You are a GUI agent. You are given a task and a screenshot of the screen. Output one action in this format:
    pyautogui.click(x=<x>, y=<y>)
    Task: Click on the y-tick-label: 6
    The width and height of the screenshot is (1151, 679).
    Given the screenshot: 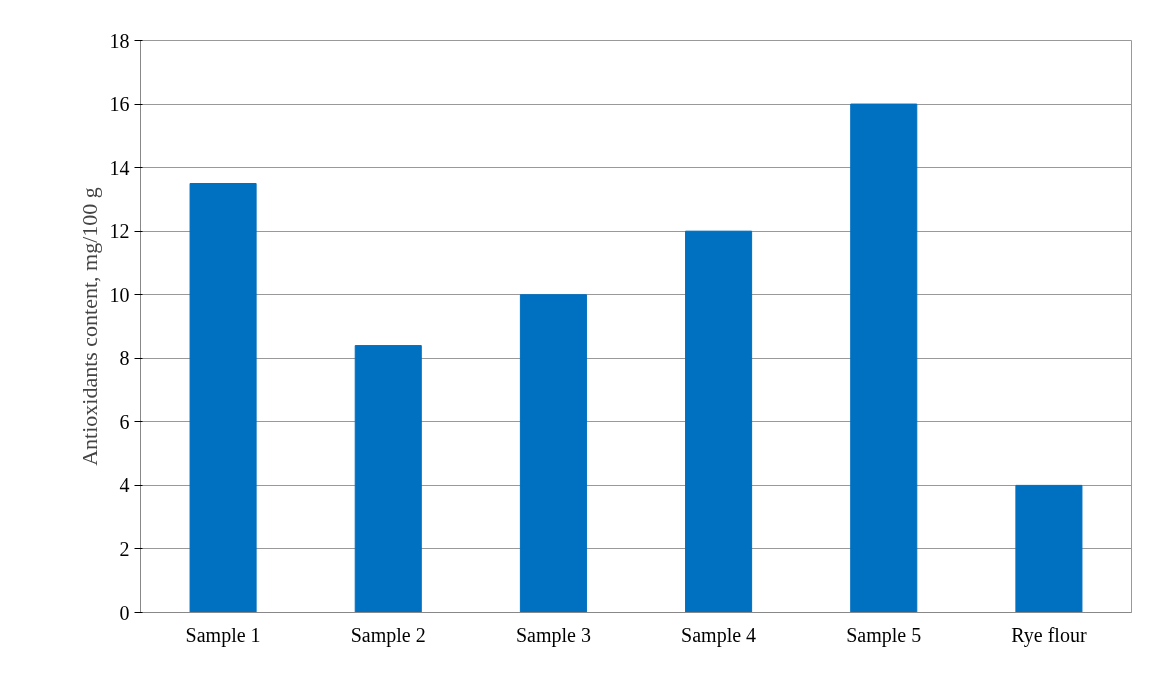 What is the action you would take?
    pyautogui.click(x=124, y=421)
    